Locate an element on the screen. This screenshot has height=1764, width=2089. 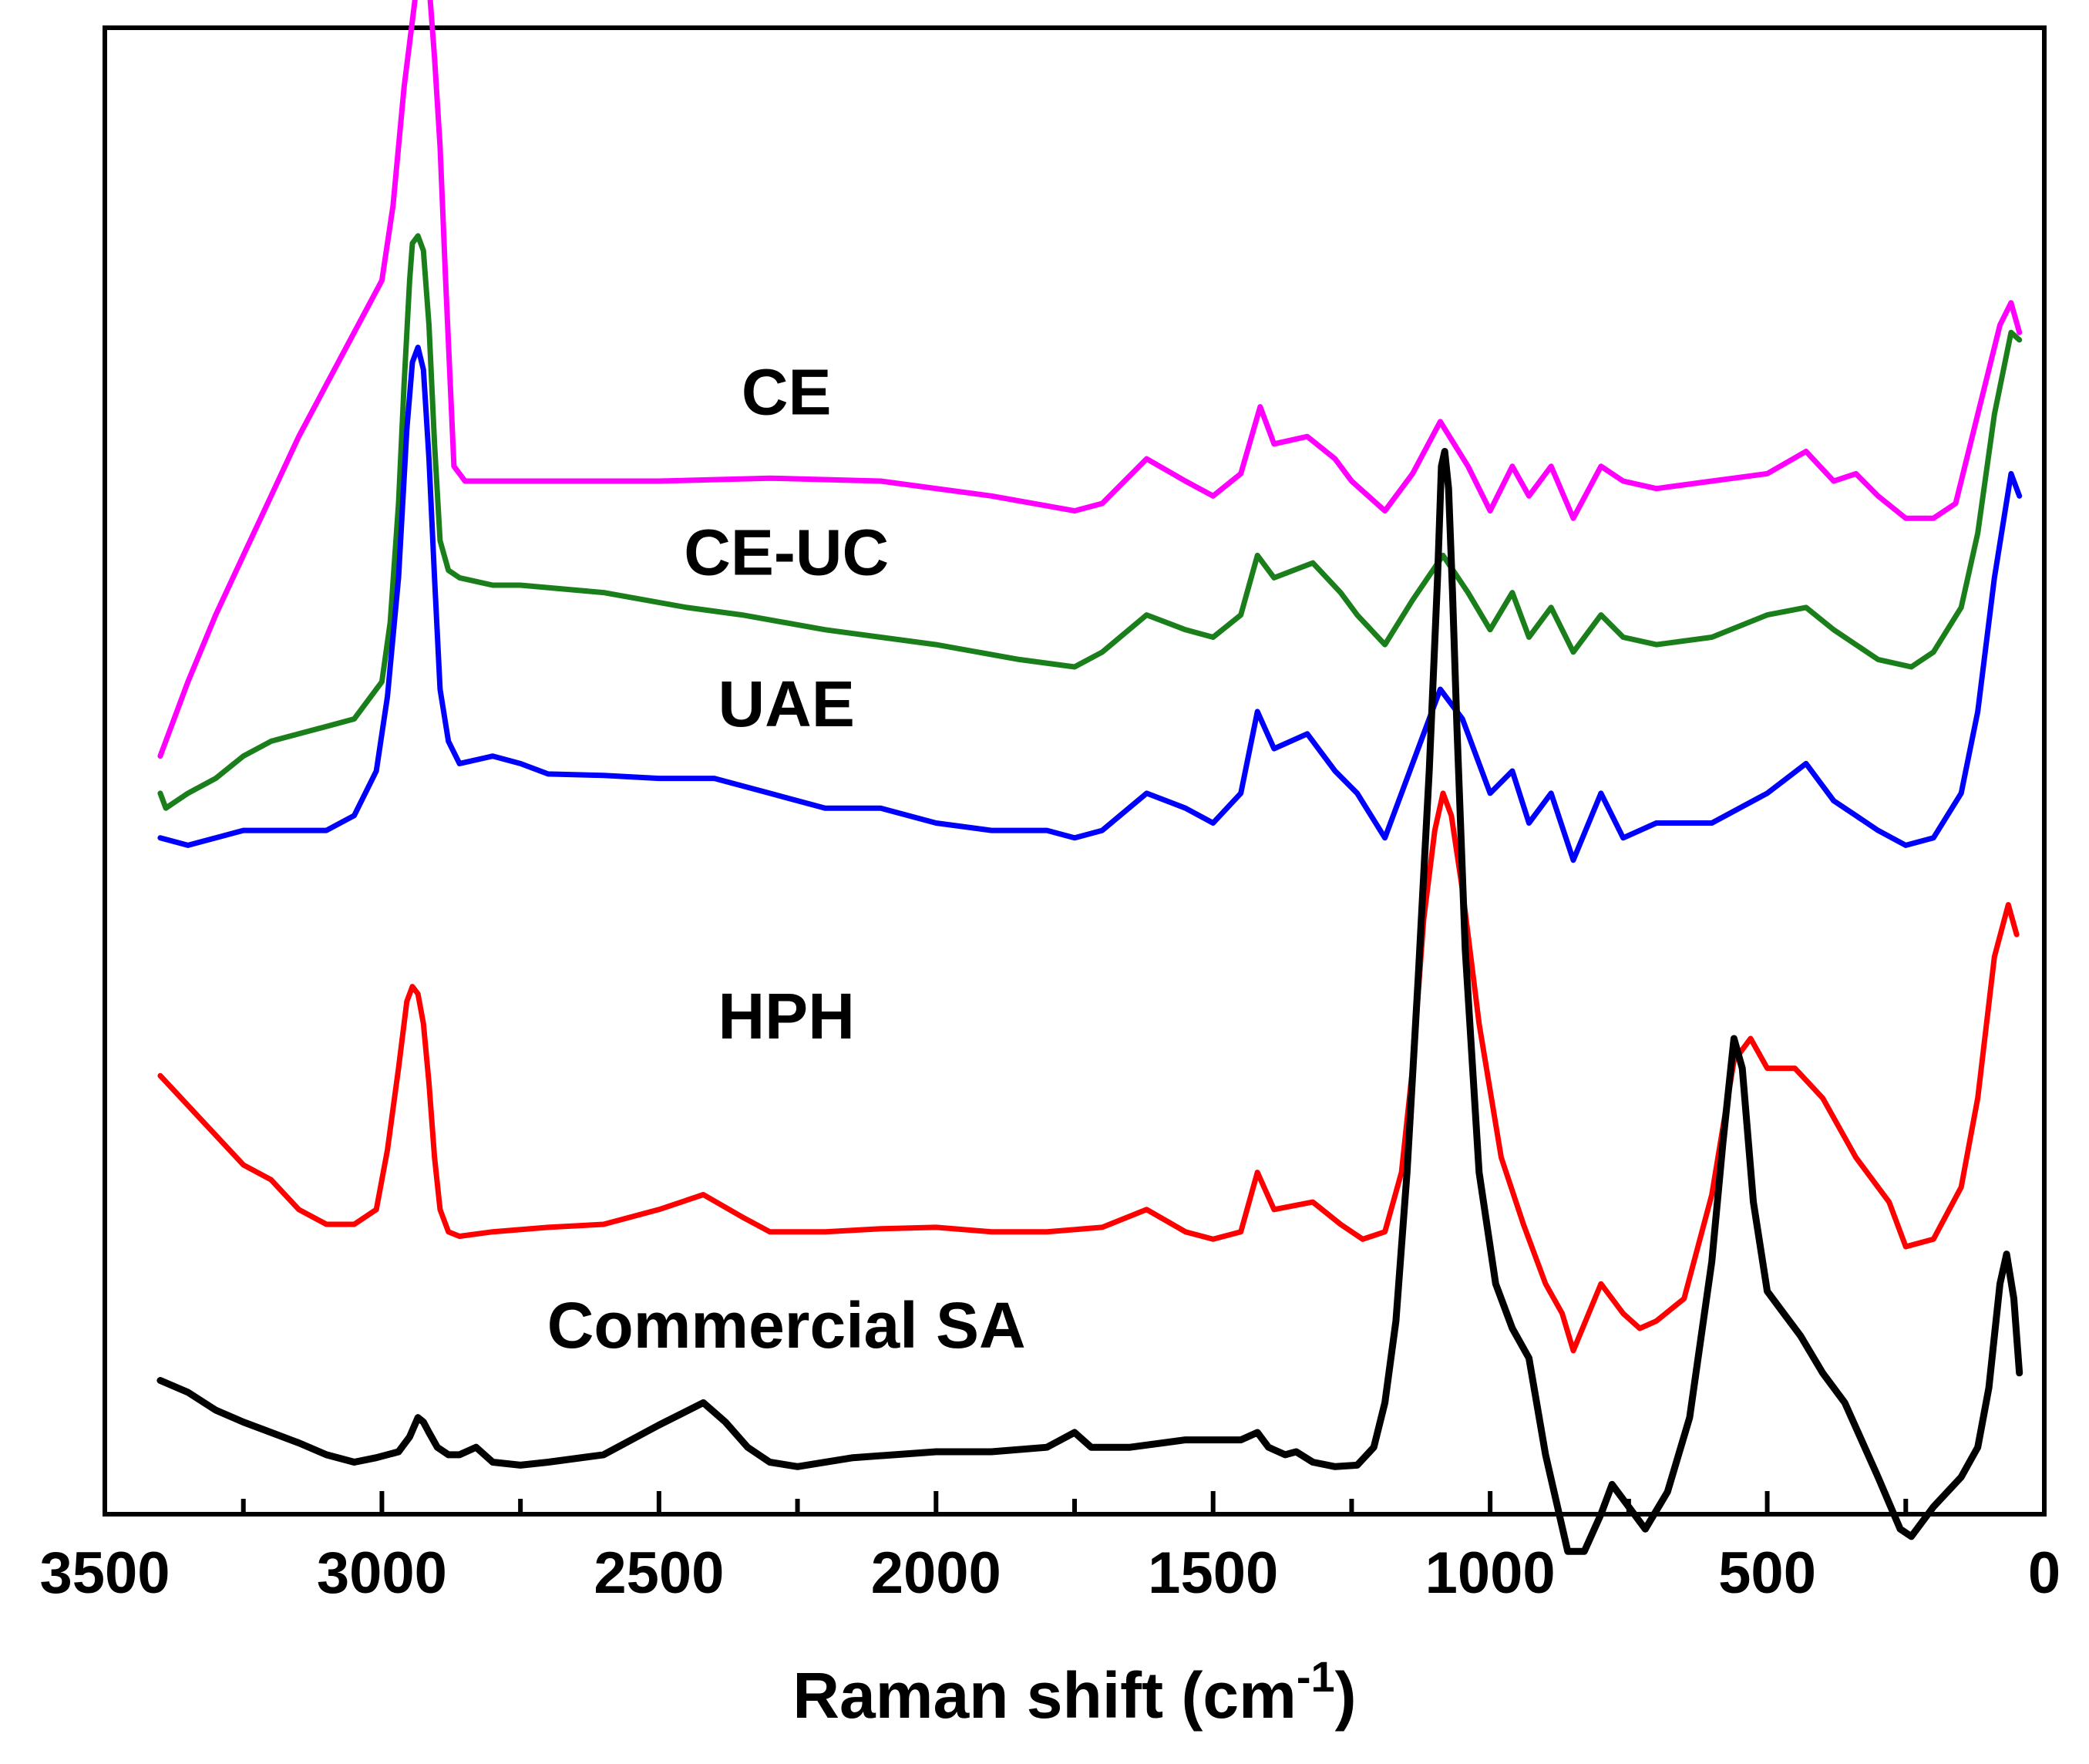
x-axis-ticks is located at coordinates (1075, 1502).